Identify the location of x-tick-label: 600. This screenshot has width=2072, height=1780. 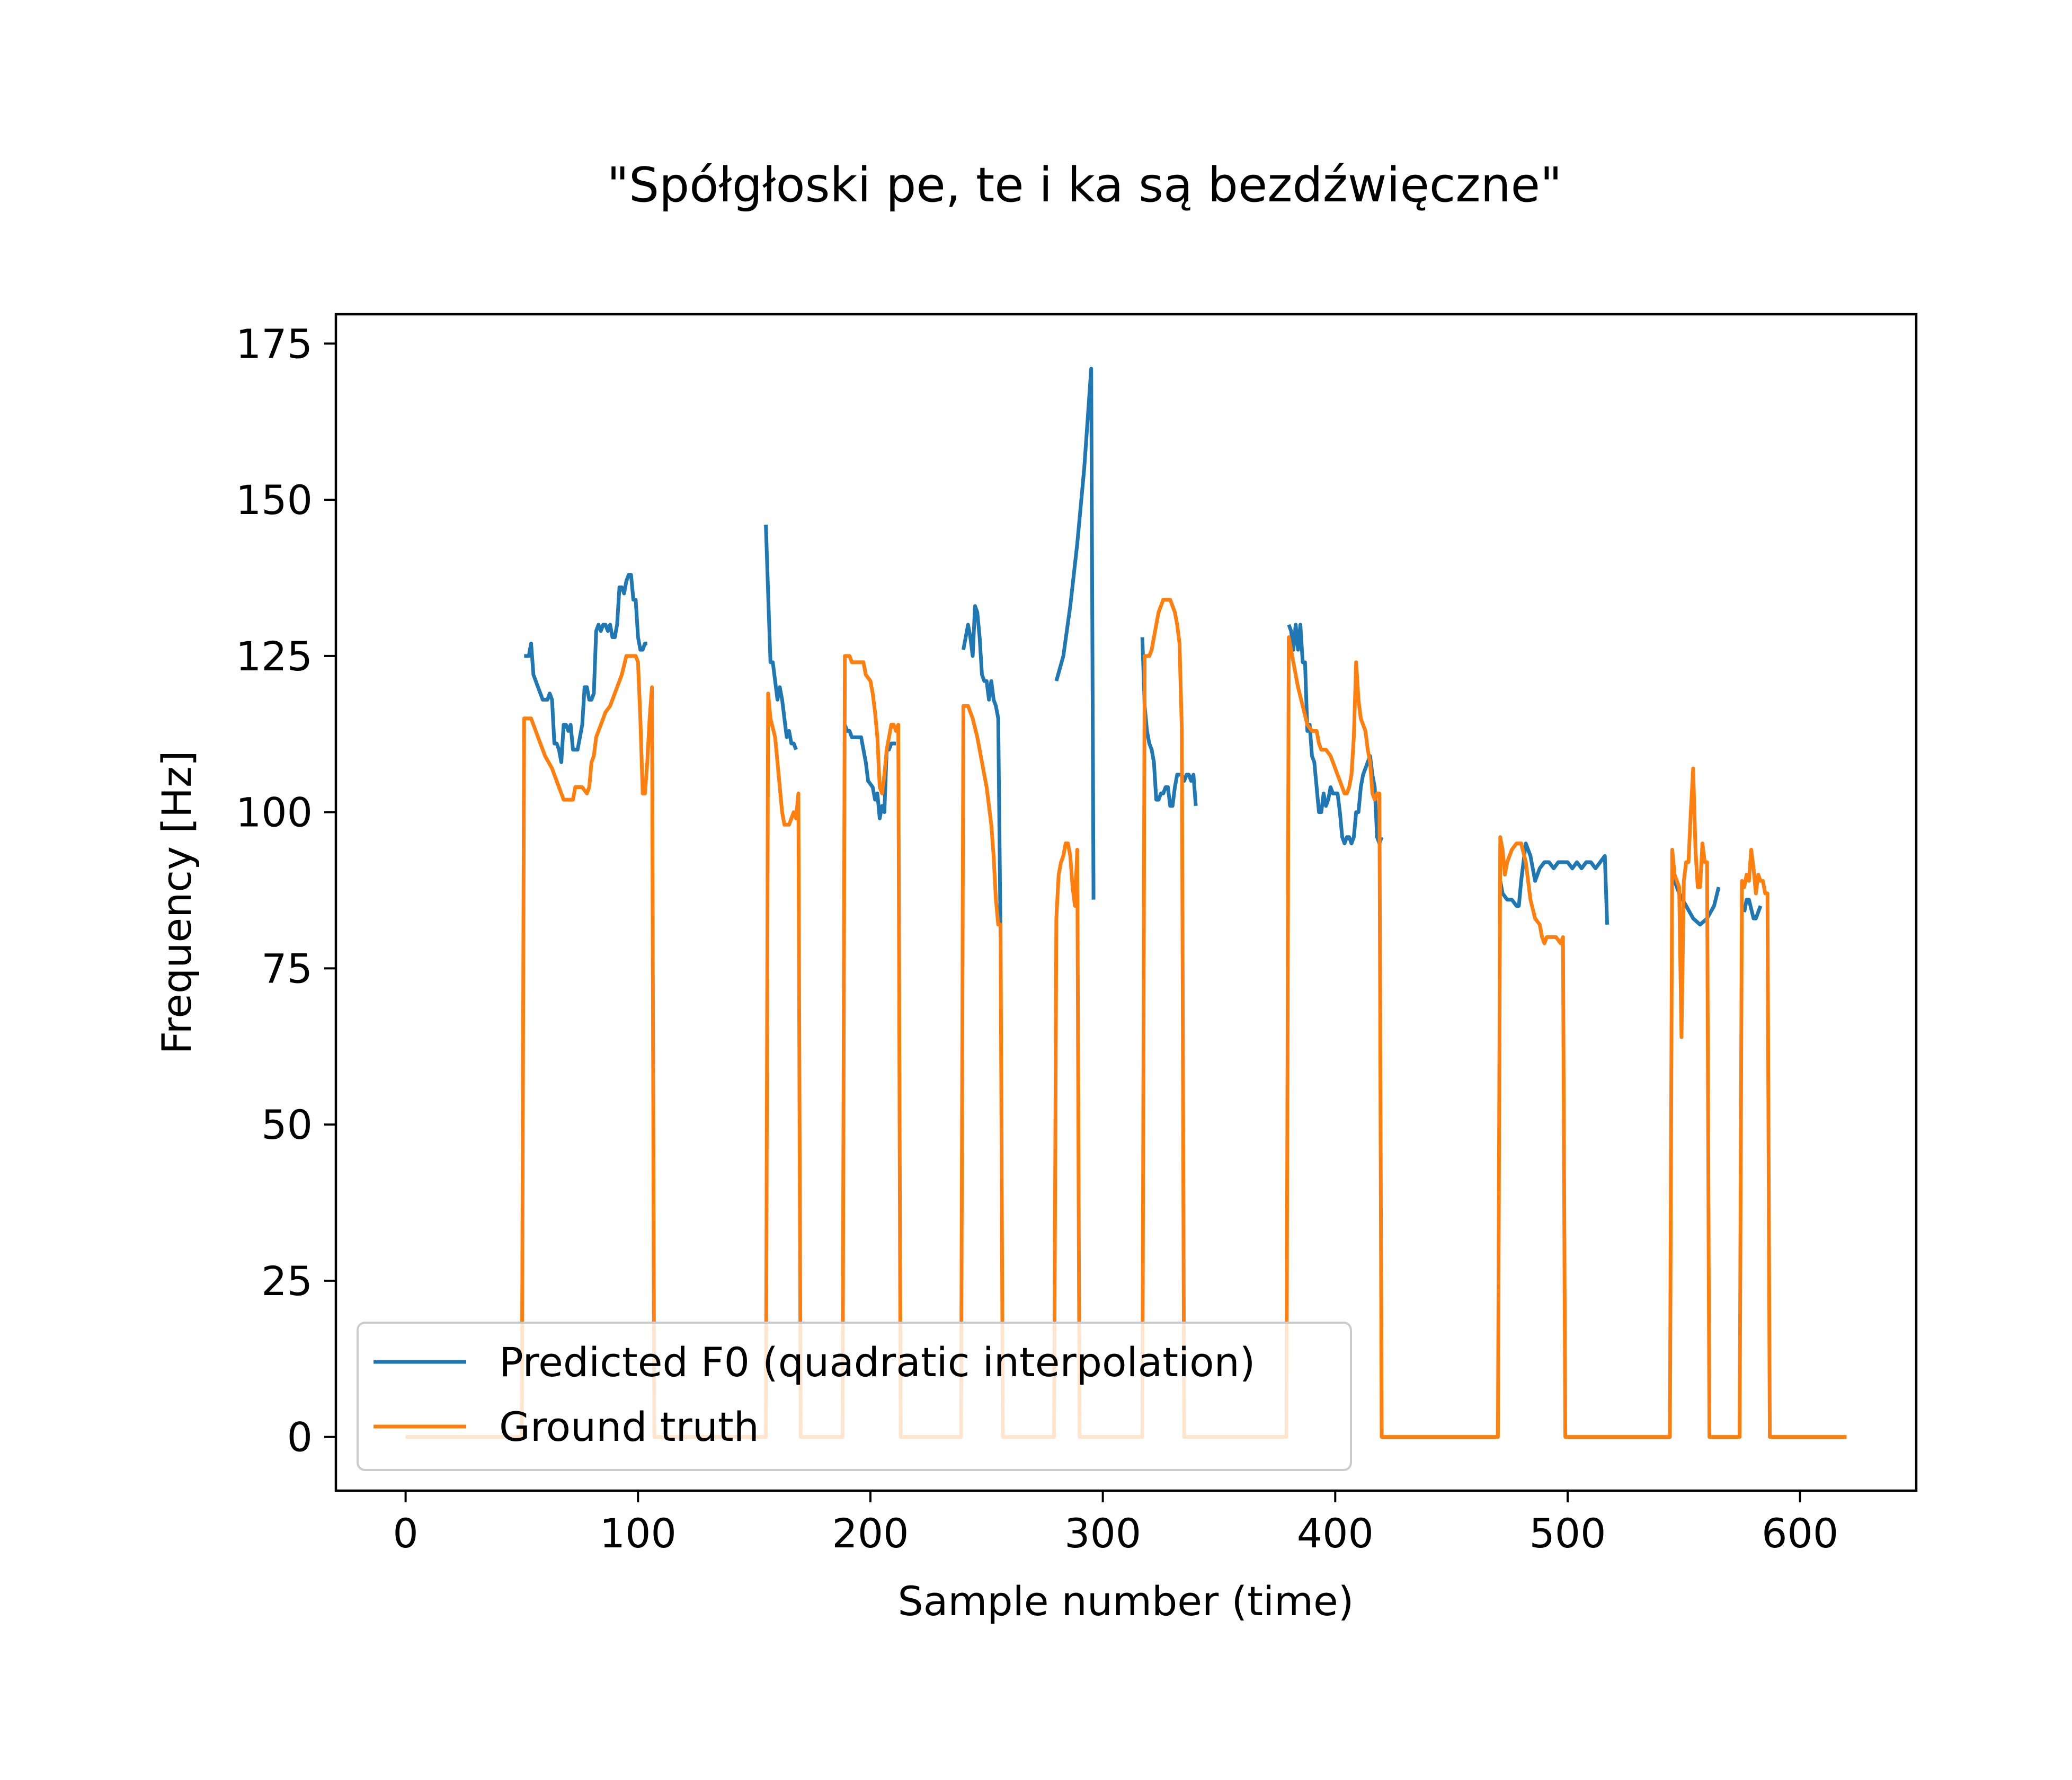
(1800, 1533).